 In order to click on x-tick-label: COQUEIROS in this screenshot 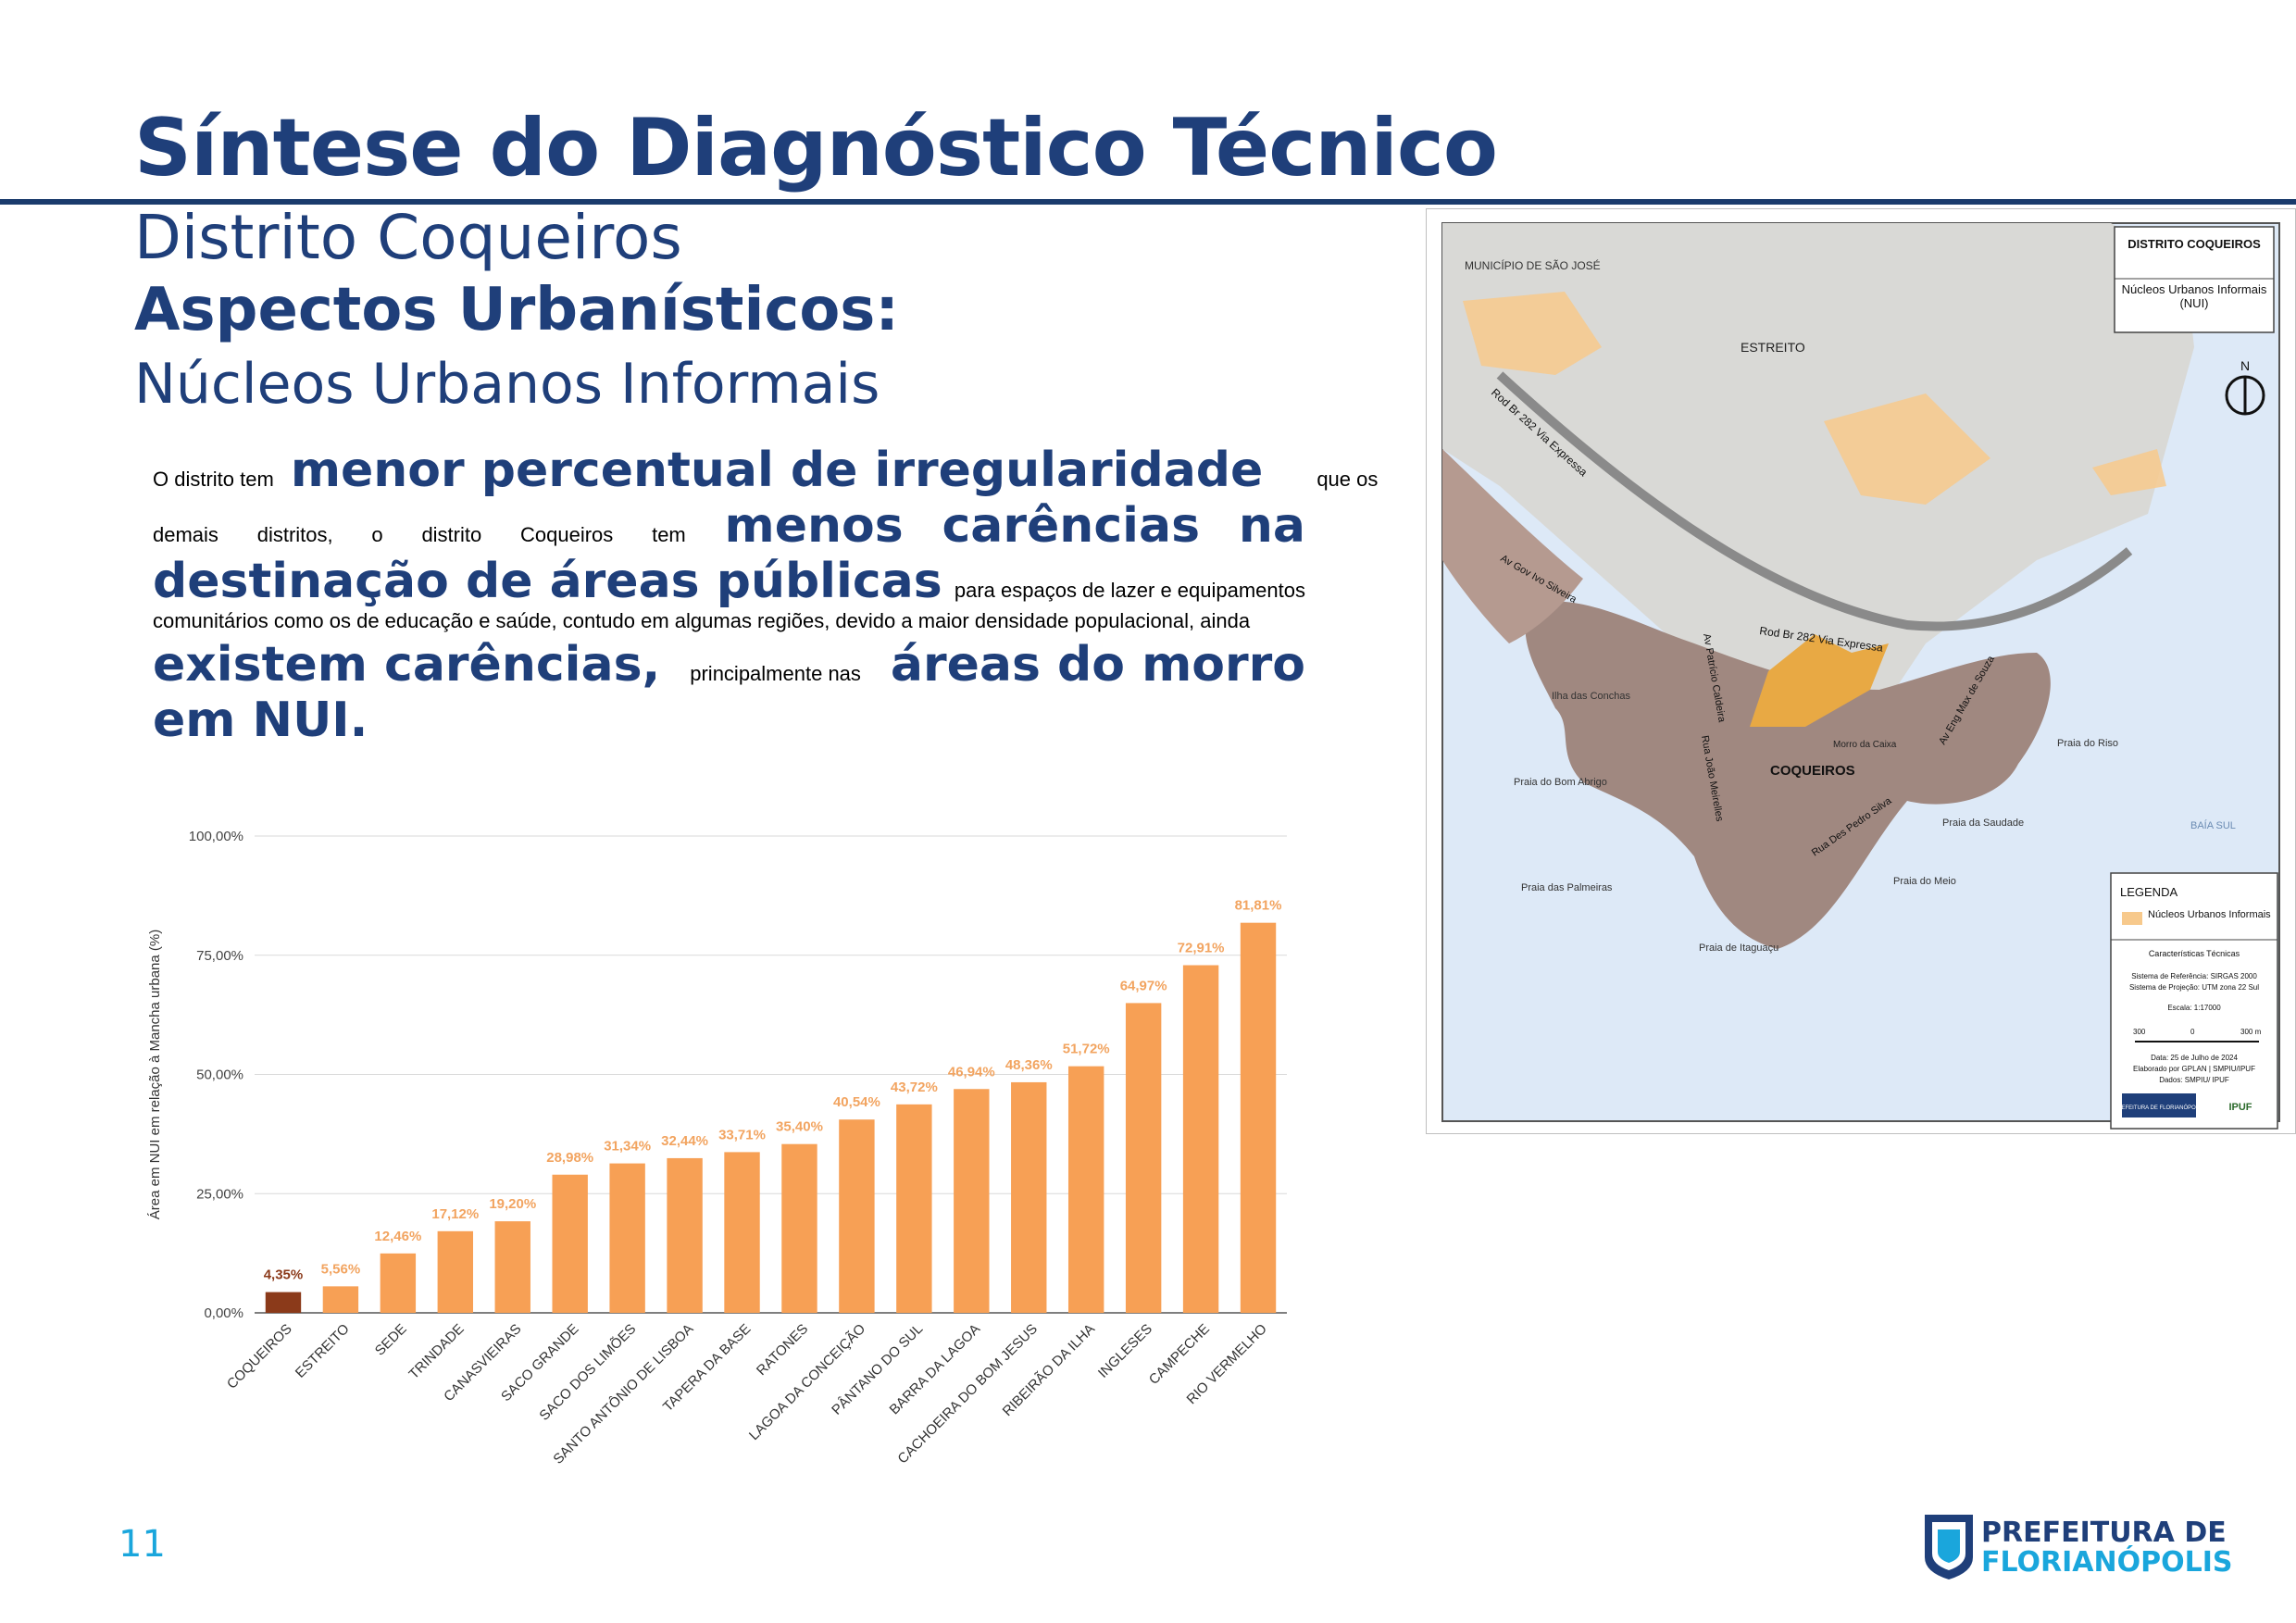, I will do `click(259, 1356)`.